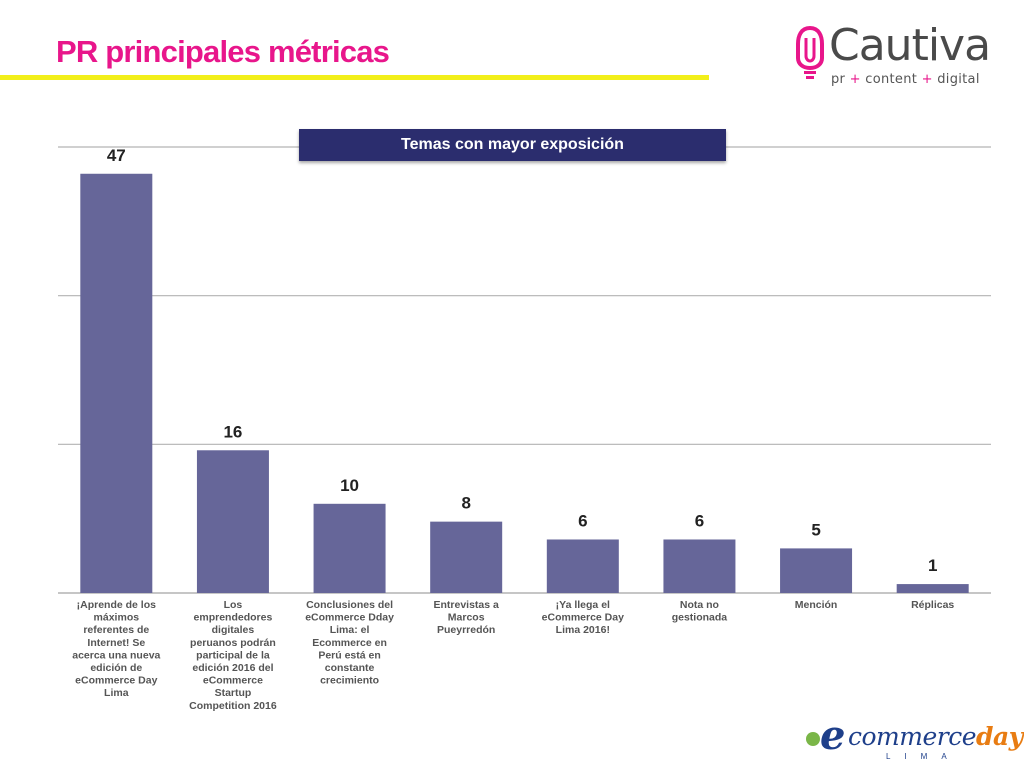 This screenshot has height=768, width=1024. Describe the element at coordinates (354, 77) in the screenshot. I see `title-underline` at that location.